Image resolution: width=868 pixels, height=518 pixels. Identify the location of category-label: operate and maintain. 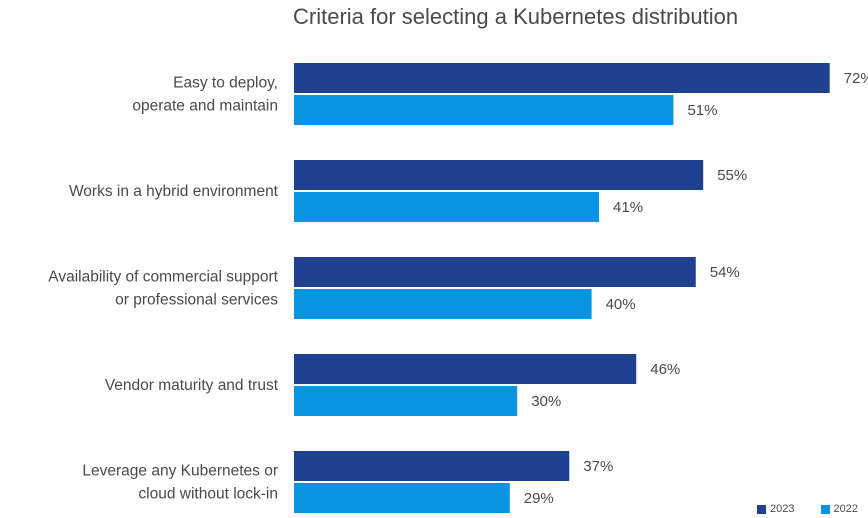
(205, 106).